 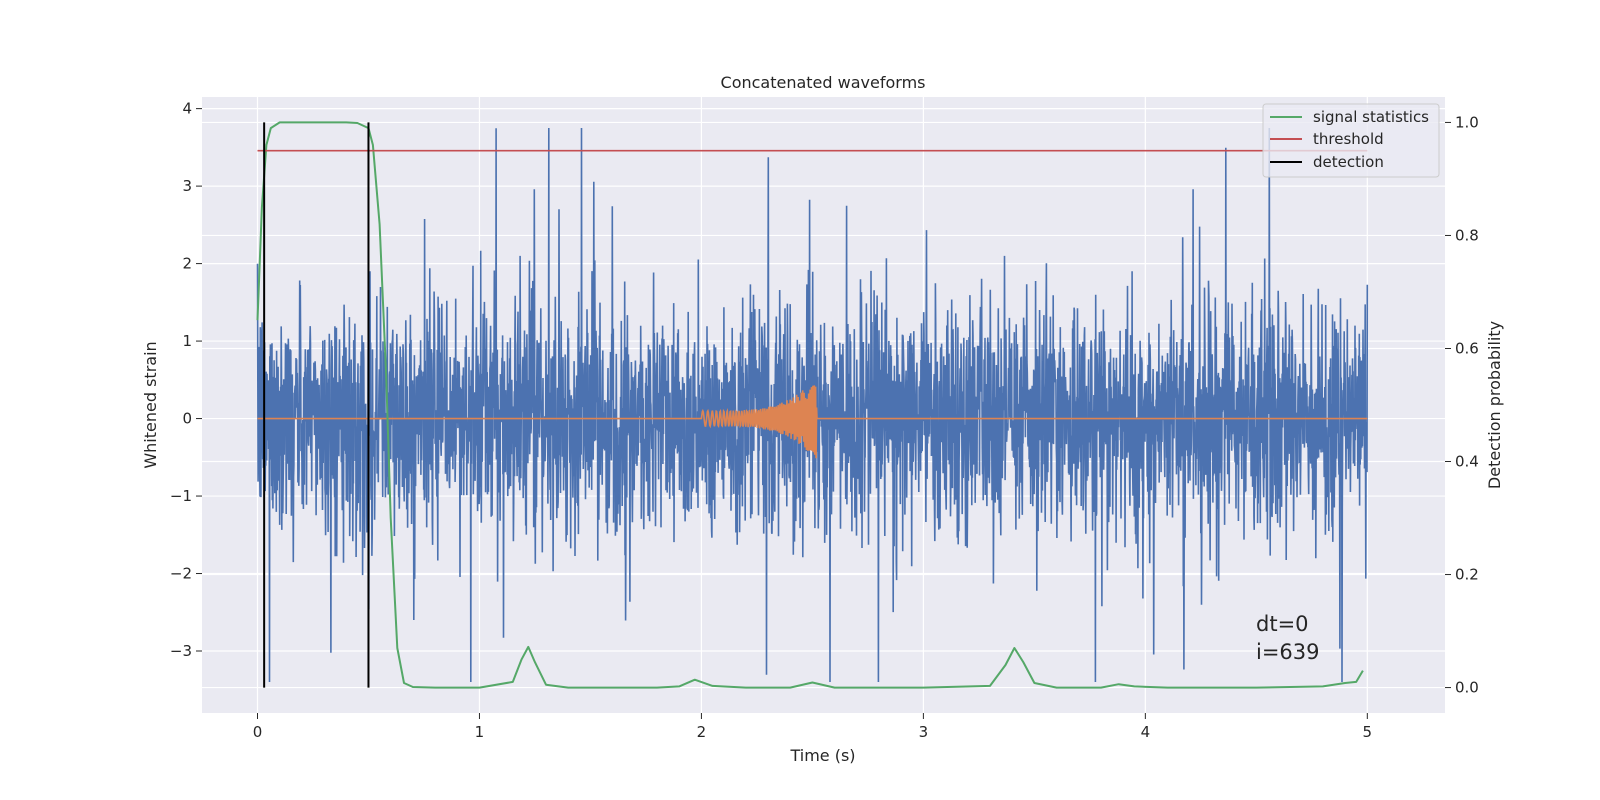 I want to click on y-left-tick-label: −2, so click(x=181, y=574).